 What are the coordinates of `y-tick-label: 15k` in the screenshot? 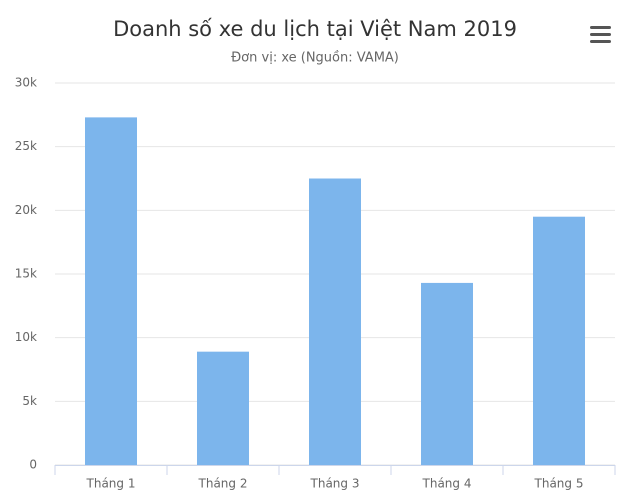 It's located at (26, 274).